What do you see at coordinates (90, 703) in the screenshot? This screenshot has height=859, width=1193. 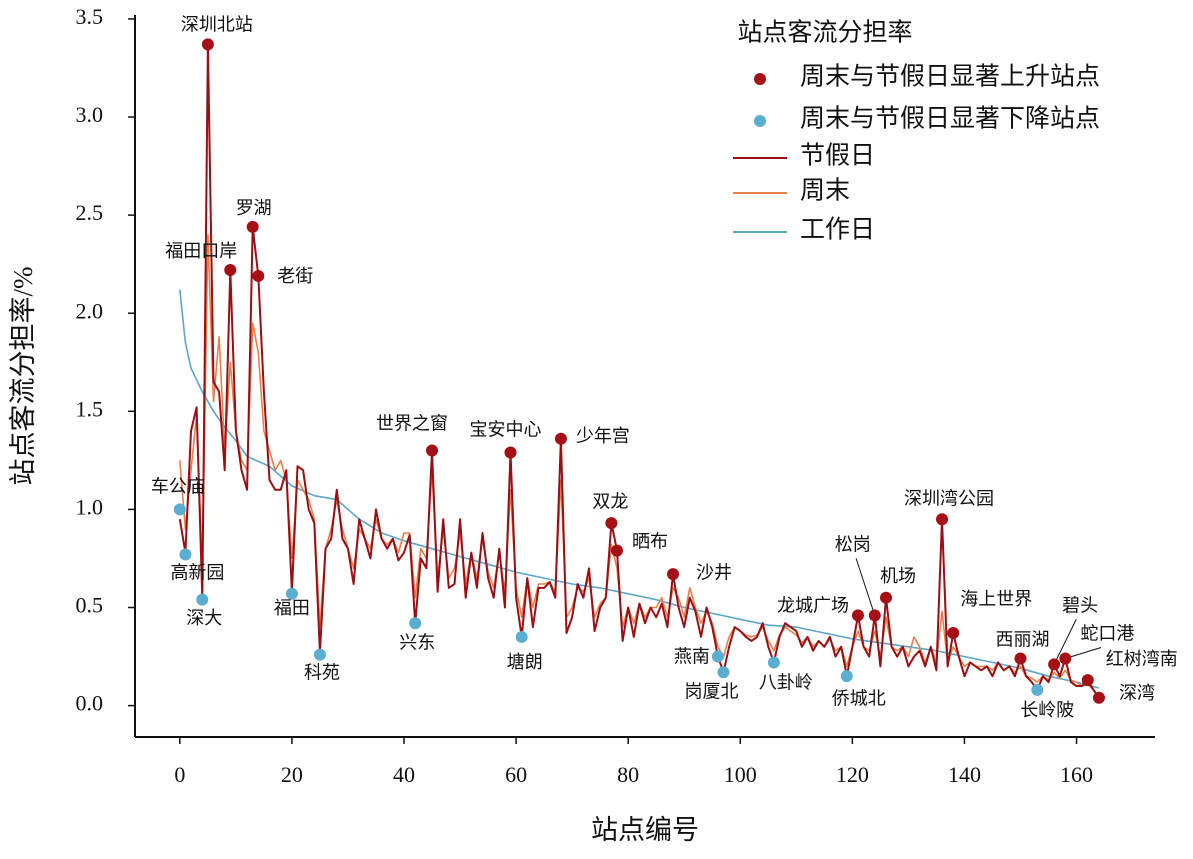 I see `y-tick-label: 0.0` at bounding box center [90, 703].